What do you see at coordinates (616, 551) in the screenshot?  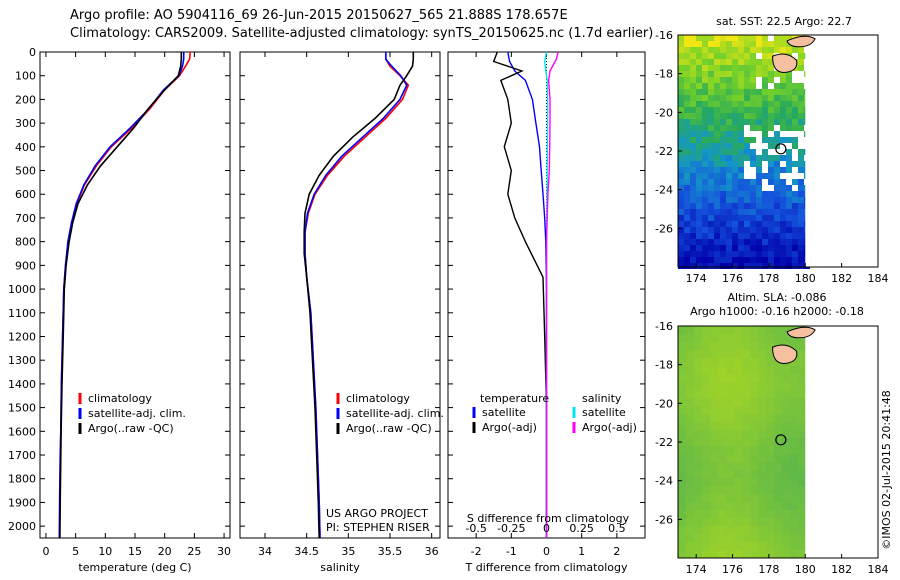 I see `x-tick-label: 2` at bounding box center [616, 551].